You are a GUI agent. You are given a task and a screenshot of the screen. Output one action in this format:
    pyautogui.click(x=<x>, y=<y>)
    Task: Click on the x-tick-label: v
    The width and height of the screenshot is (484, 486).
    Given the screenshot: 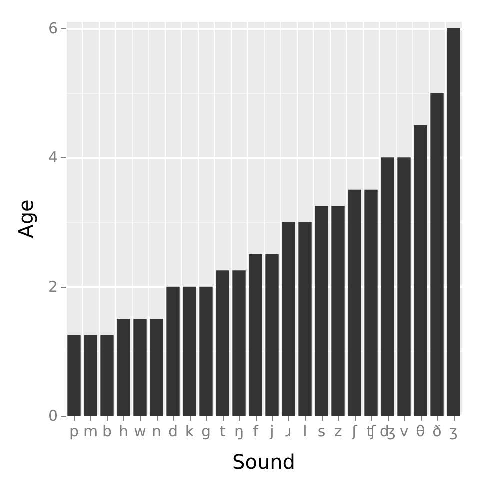 What is the action you would take?
    pyautogui.click(x=404, y=431)
    